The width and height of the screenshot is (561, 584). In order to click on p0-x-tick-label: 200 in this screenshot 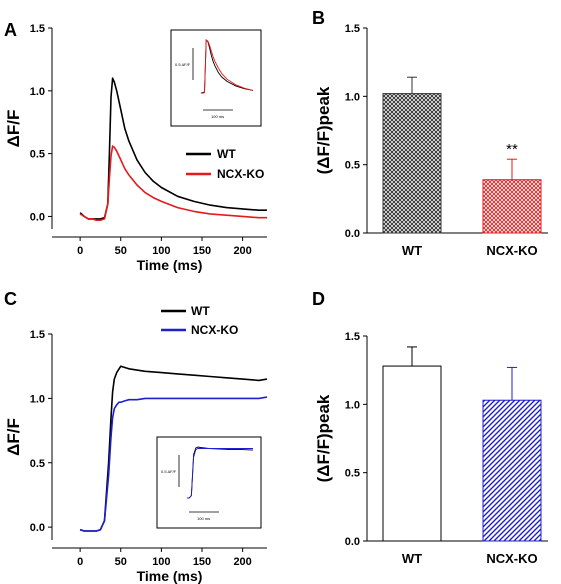, I will do `click(242, 251)`.